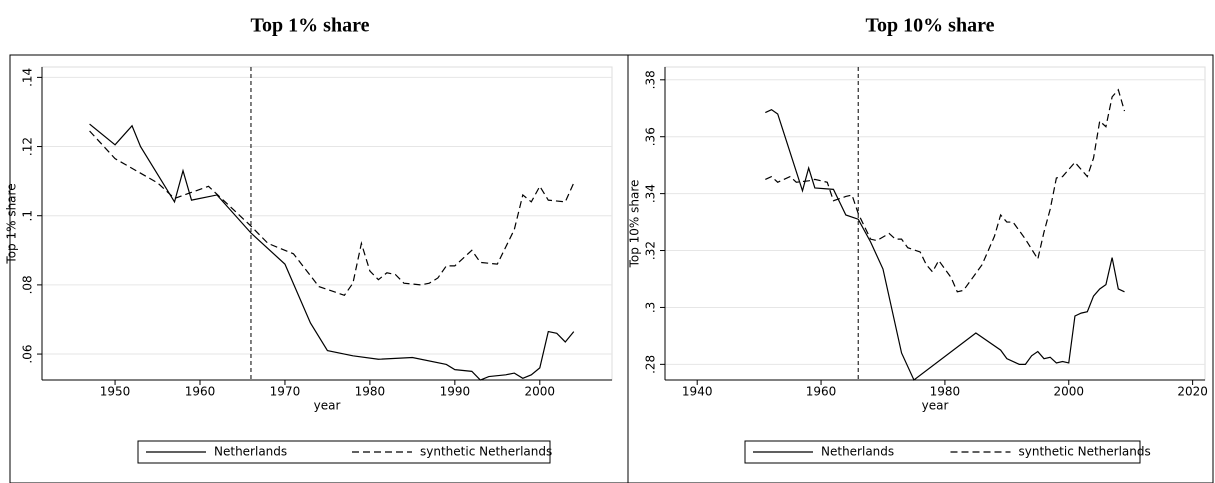  I want to click on y-tick-label: .06, so click(28, 354).